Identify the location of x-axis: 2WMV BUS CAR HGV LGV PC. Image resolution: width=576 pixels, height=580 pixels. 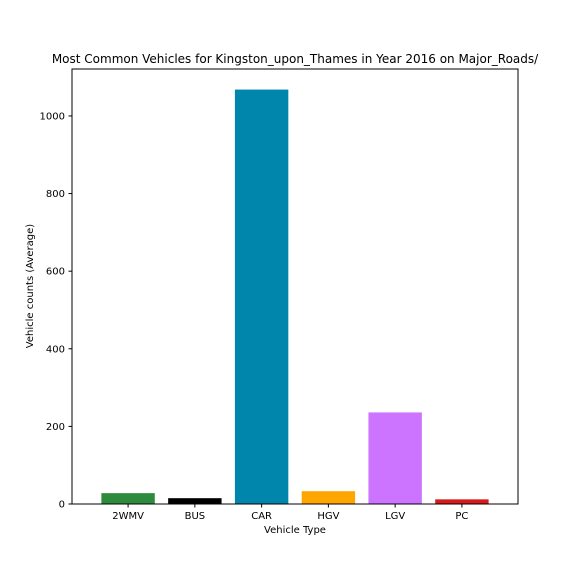
(290, 513).